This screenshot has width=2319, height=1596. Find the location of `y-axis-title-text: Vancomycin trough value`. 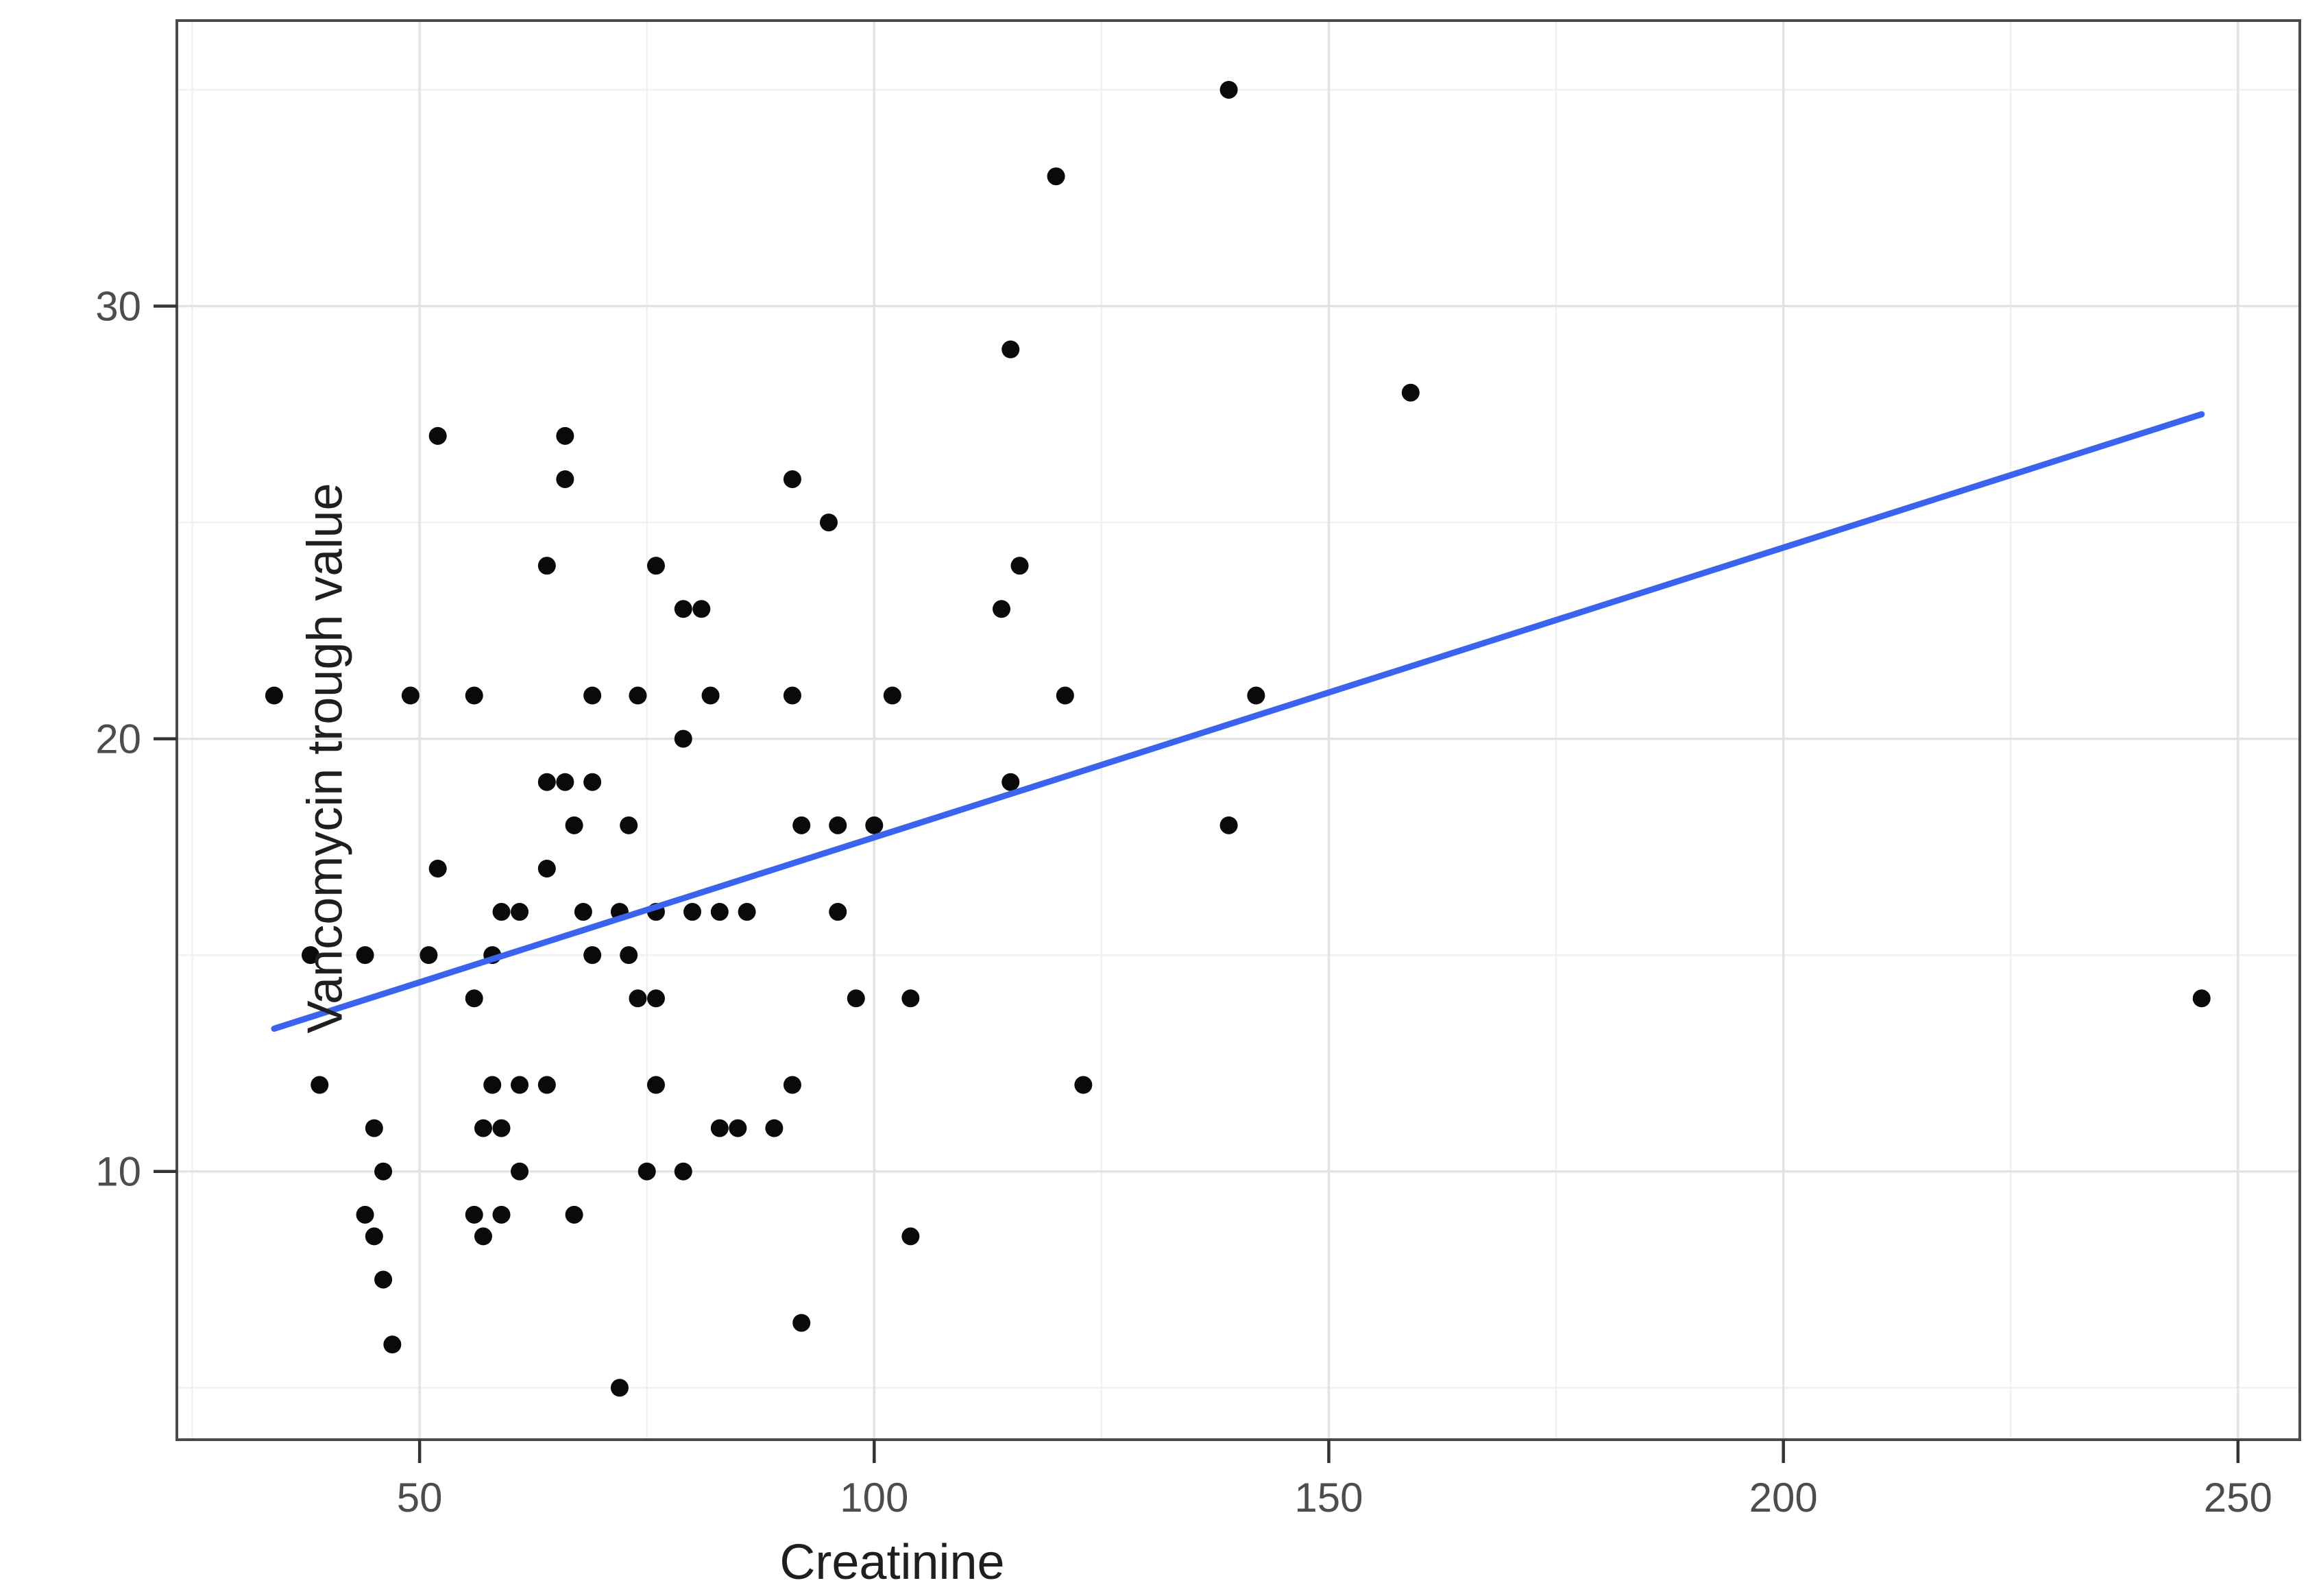

y-axis-title-text: Vancomycin trough value is located at coordinates (326, 759).